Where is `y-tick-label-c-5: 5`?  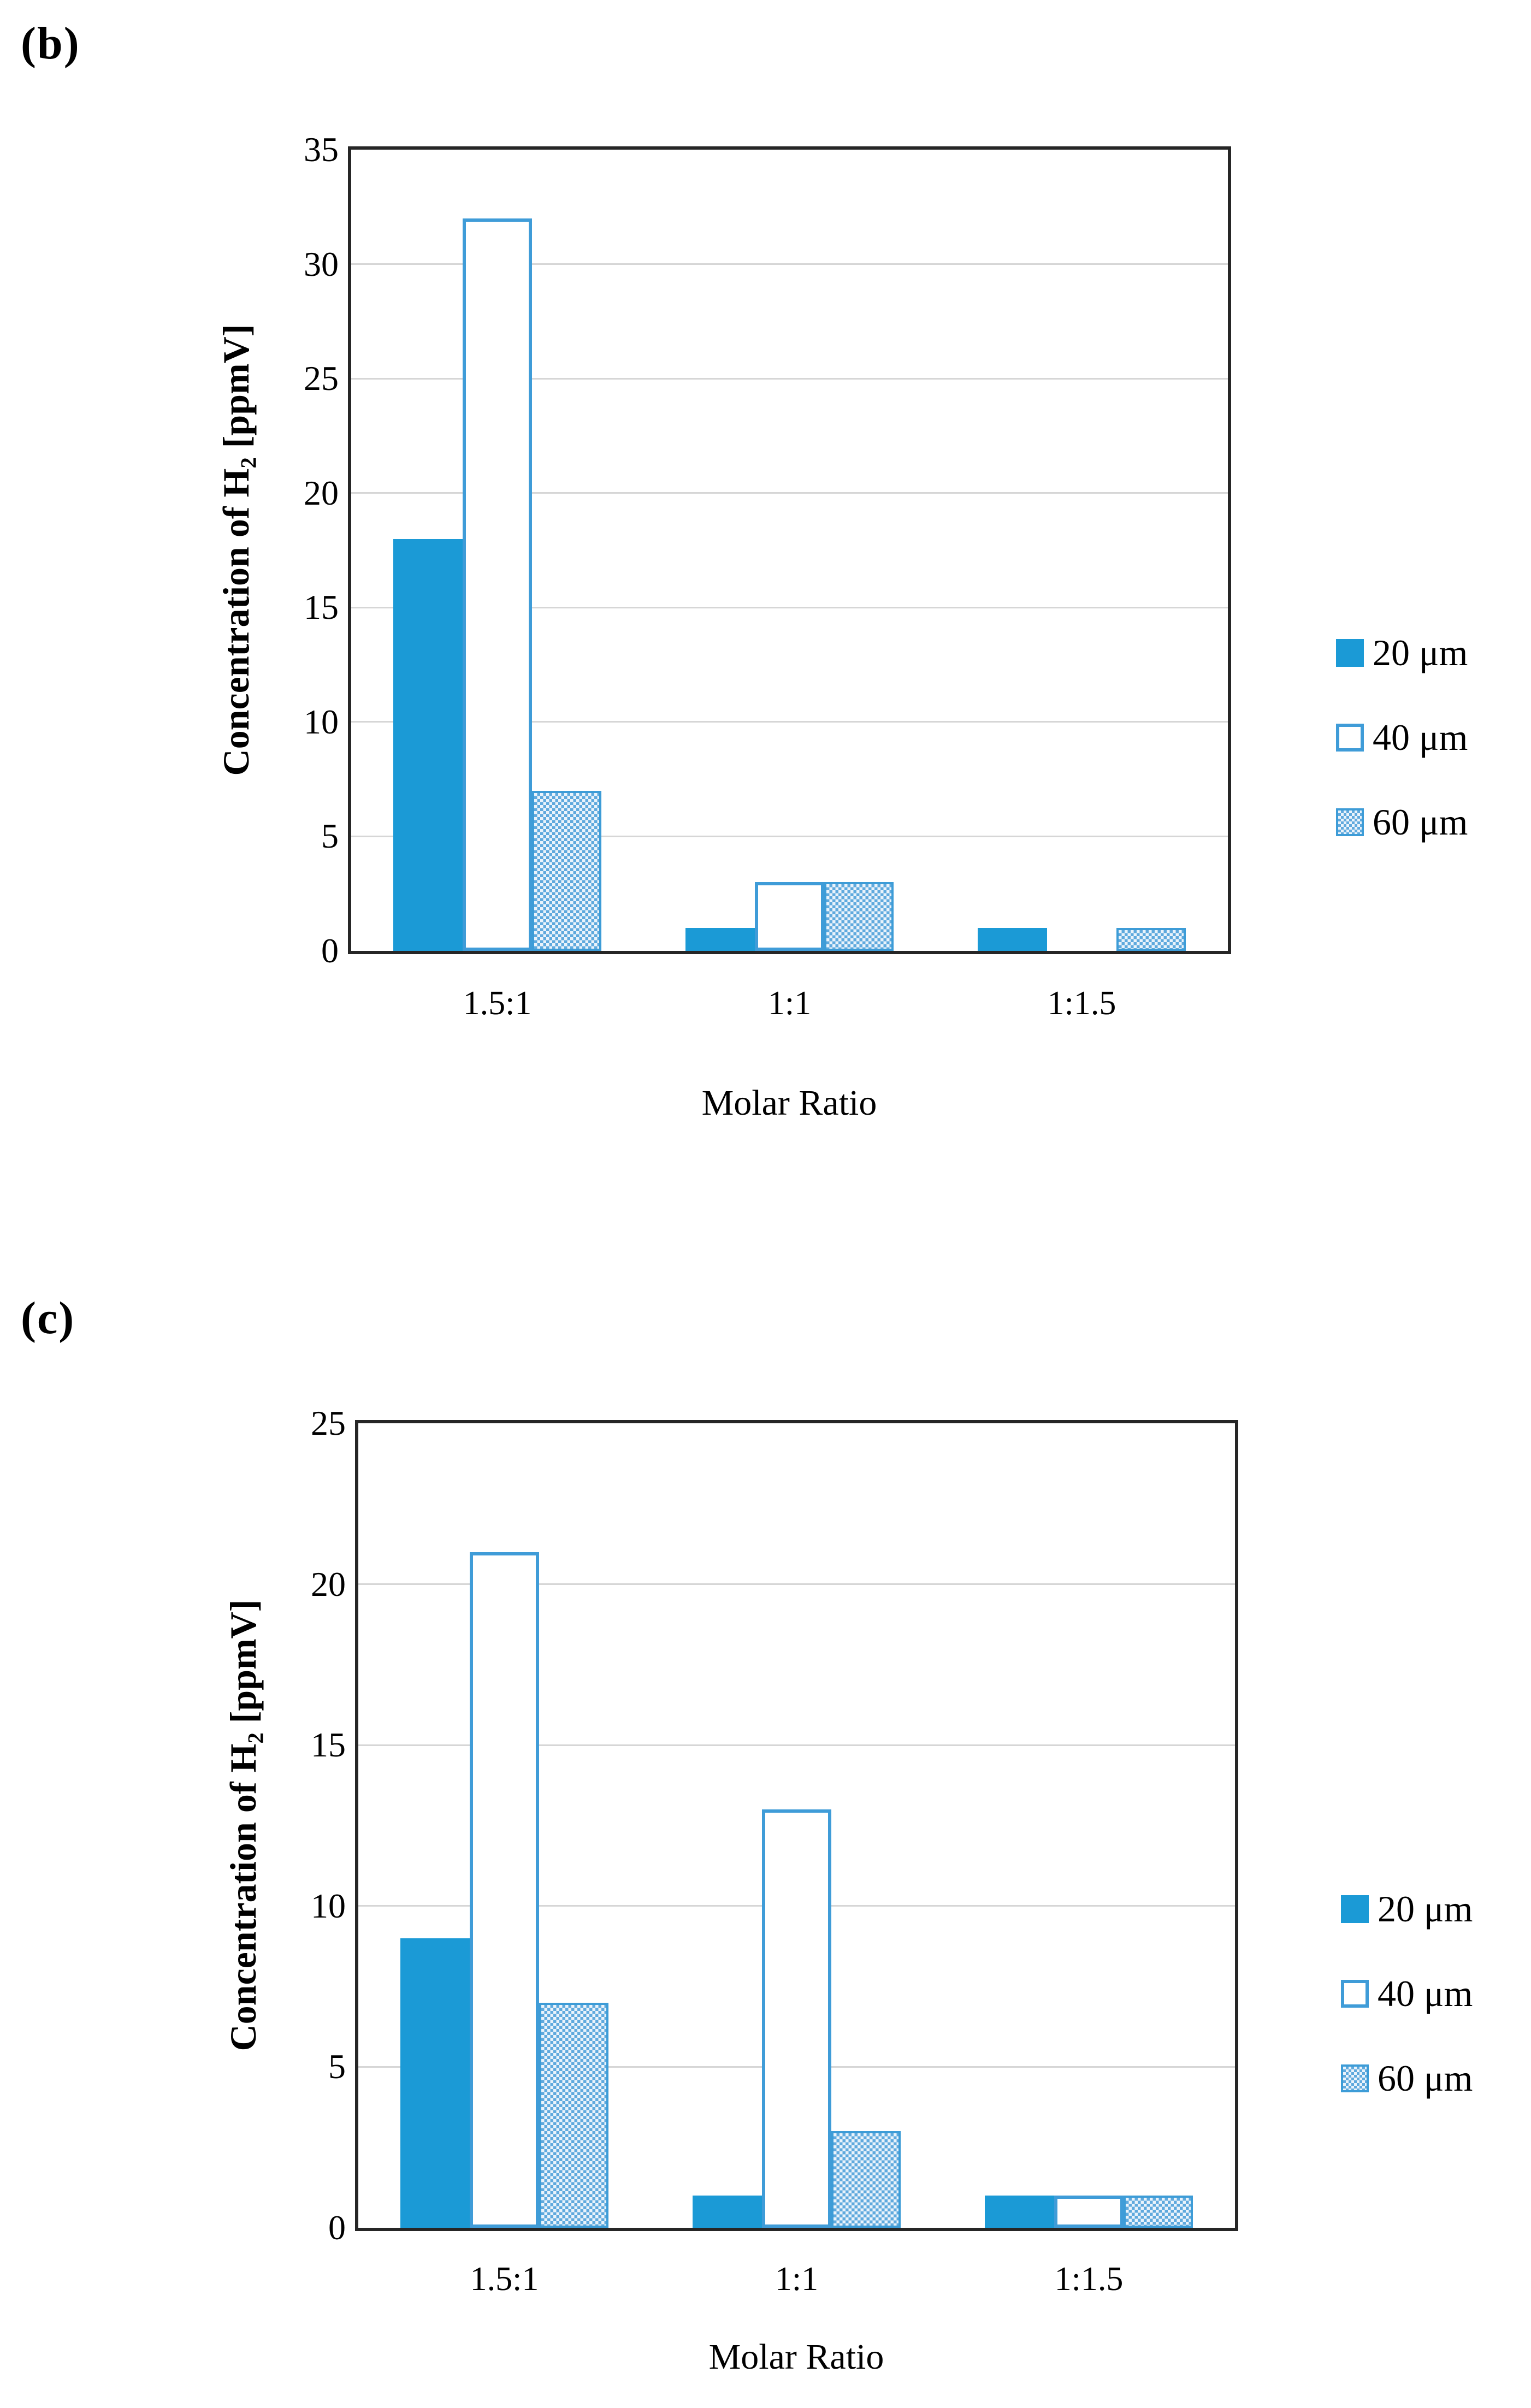
y-tick-label-c-5: 5 is located at coordinates (337, 2066).